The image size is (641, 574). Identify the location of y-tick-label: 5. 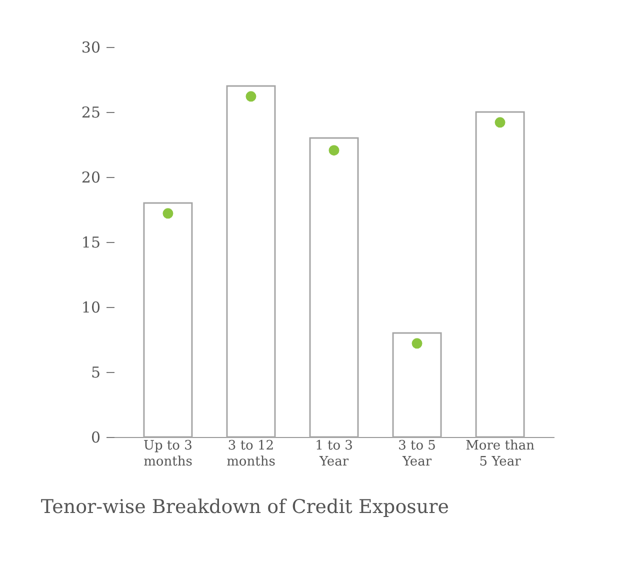
(95, 373).